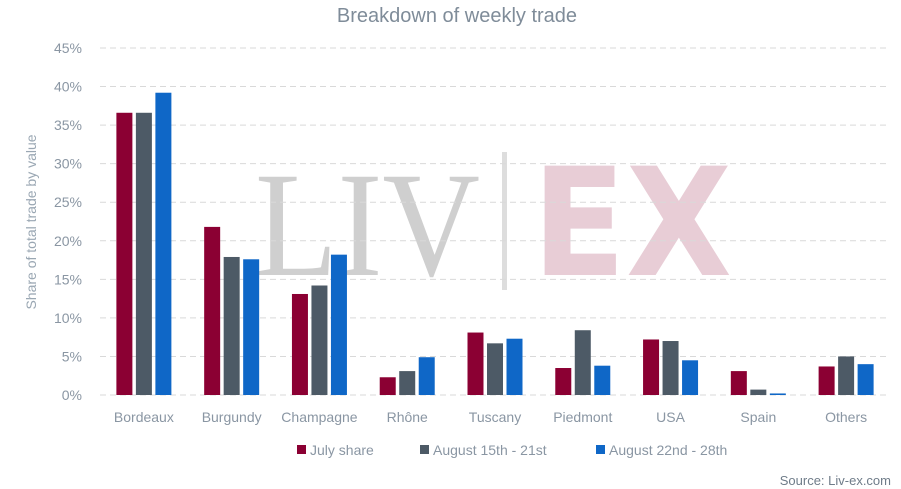 Image resolution: width=901 pixels, height=489 pixels. I want to click on y-tick-label: 15%, so click(68, 279).